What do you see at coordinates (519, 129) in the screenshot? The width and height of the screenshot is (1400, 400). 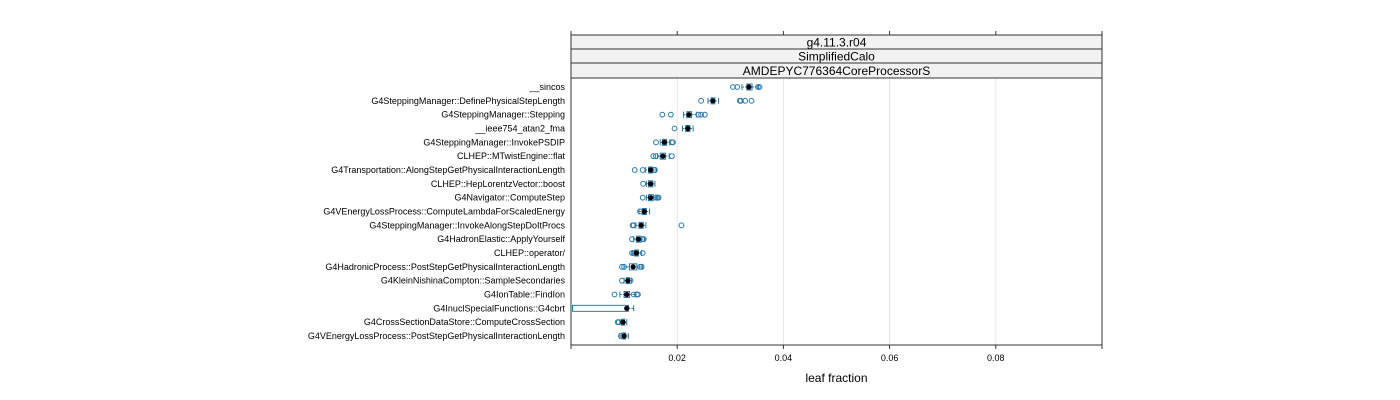 I see `category-label-3: __ieee754_atan2_fma` at bounding box center [519, 129].